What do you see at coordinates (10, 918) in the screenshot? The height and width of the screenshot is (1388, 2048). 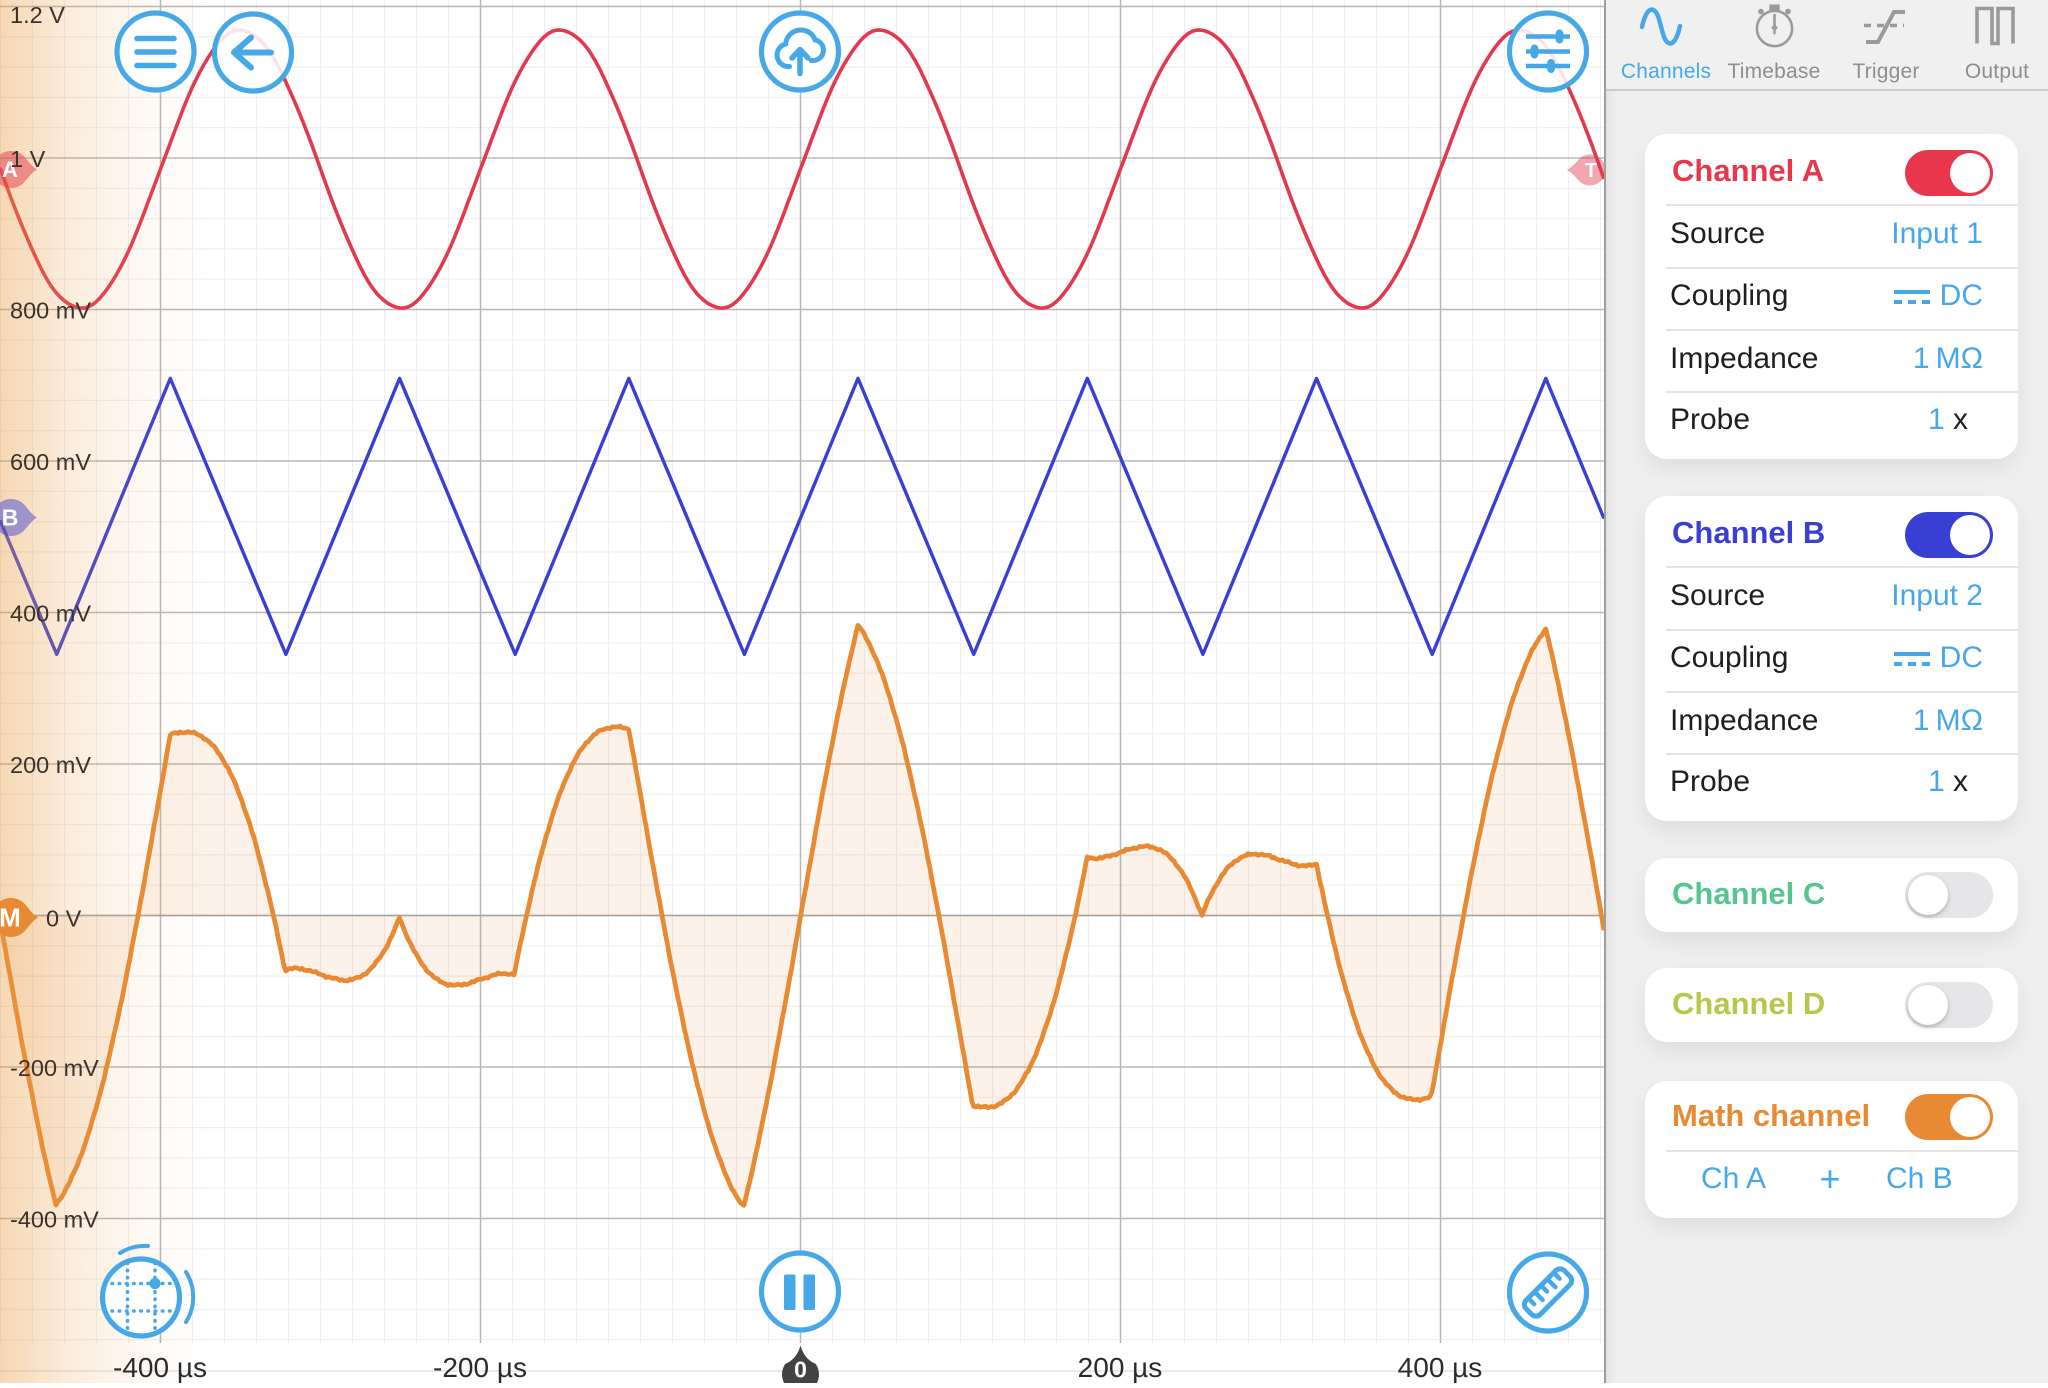 I see `svg-text: M` at bounding box center [10, 918].